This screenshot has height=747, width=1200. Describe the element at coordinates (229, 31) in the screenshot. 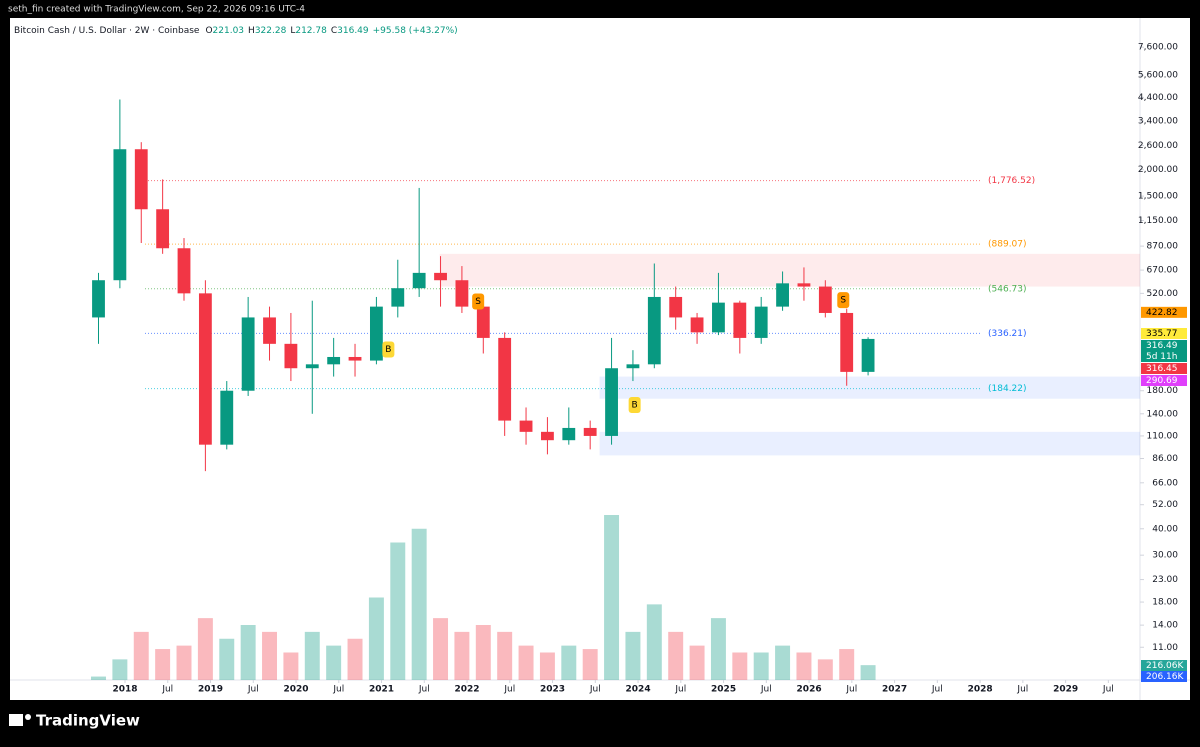

I see `ohlc-value: 221.03` at that location.